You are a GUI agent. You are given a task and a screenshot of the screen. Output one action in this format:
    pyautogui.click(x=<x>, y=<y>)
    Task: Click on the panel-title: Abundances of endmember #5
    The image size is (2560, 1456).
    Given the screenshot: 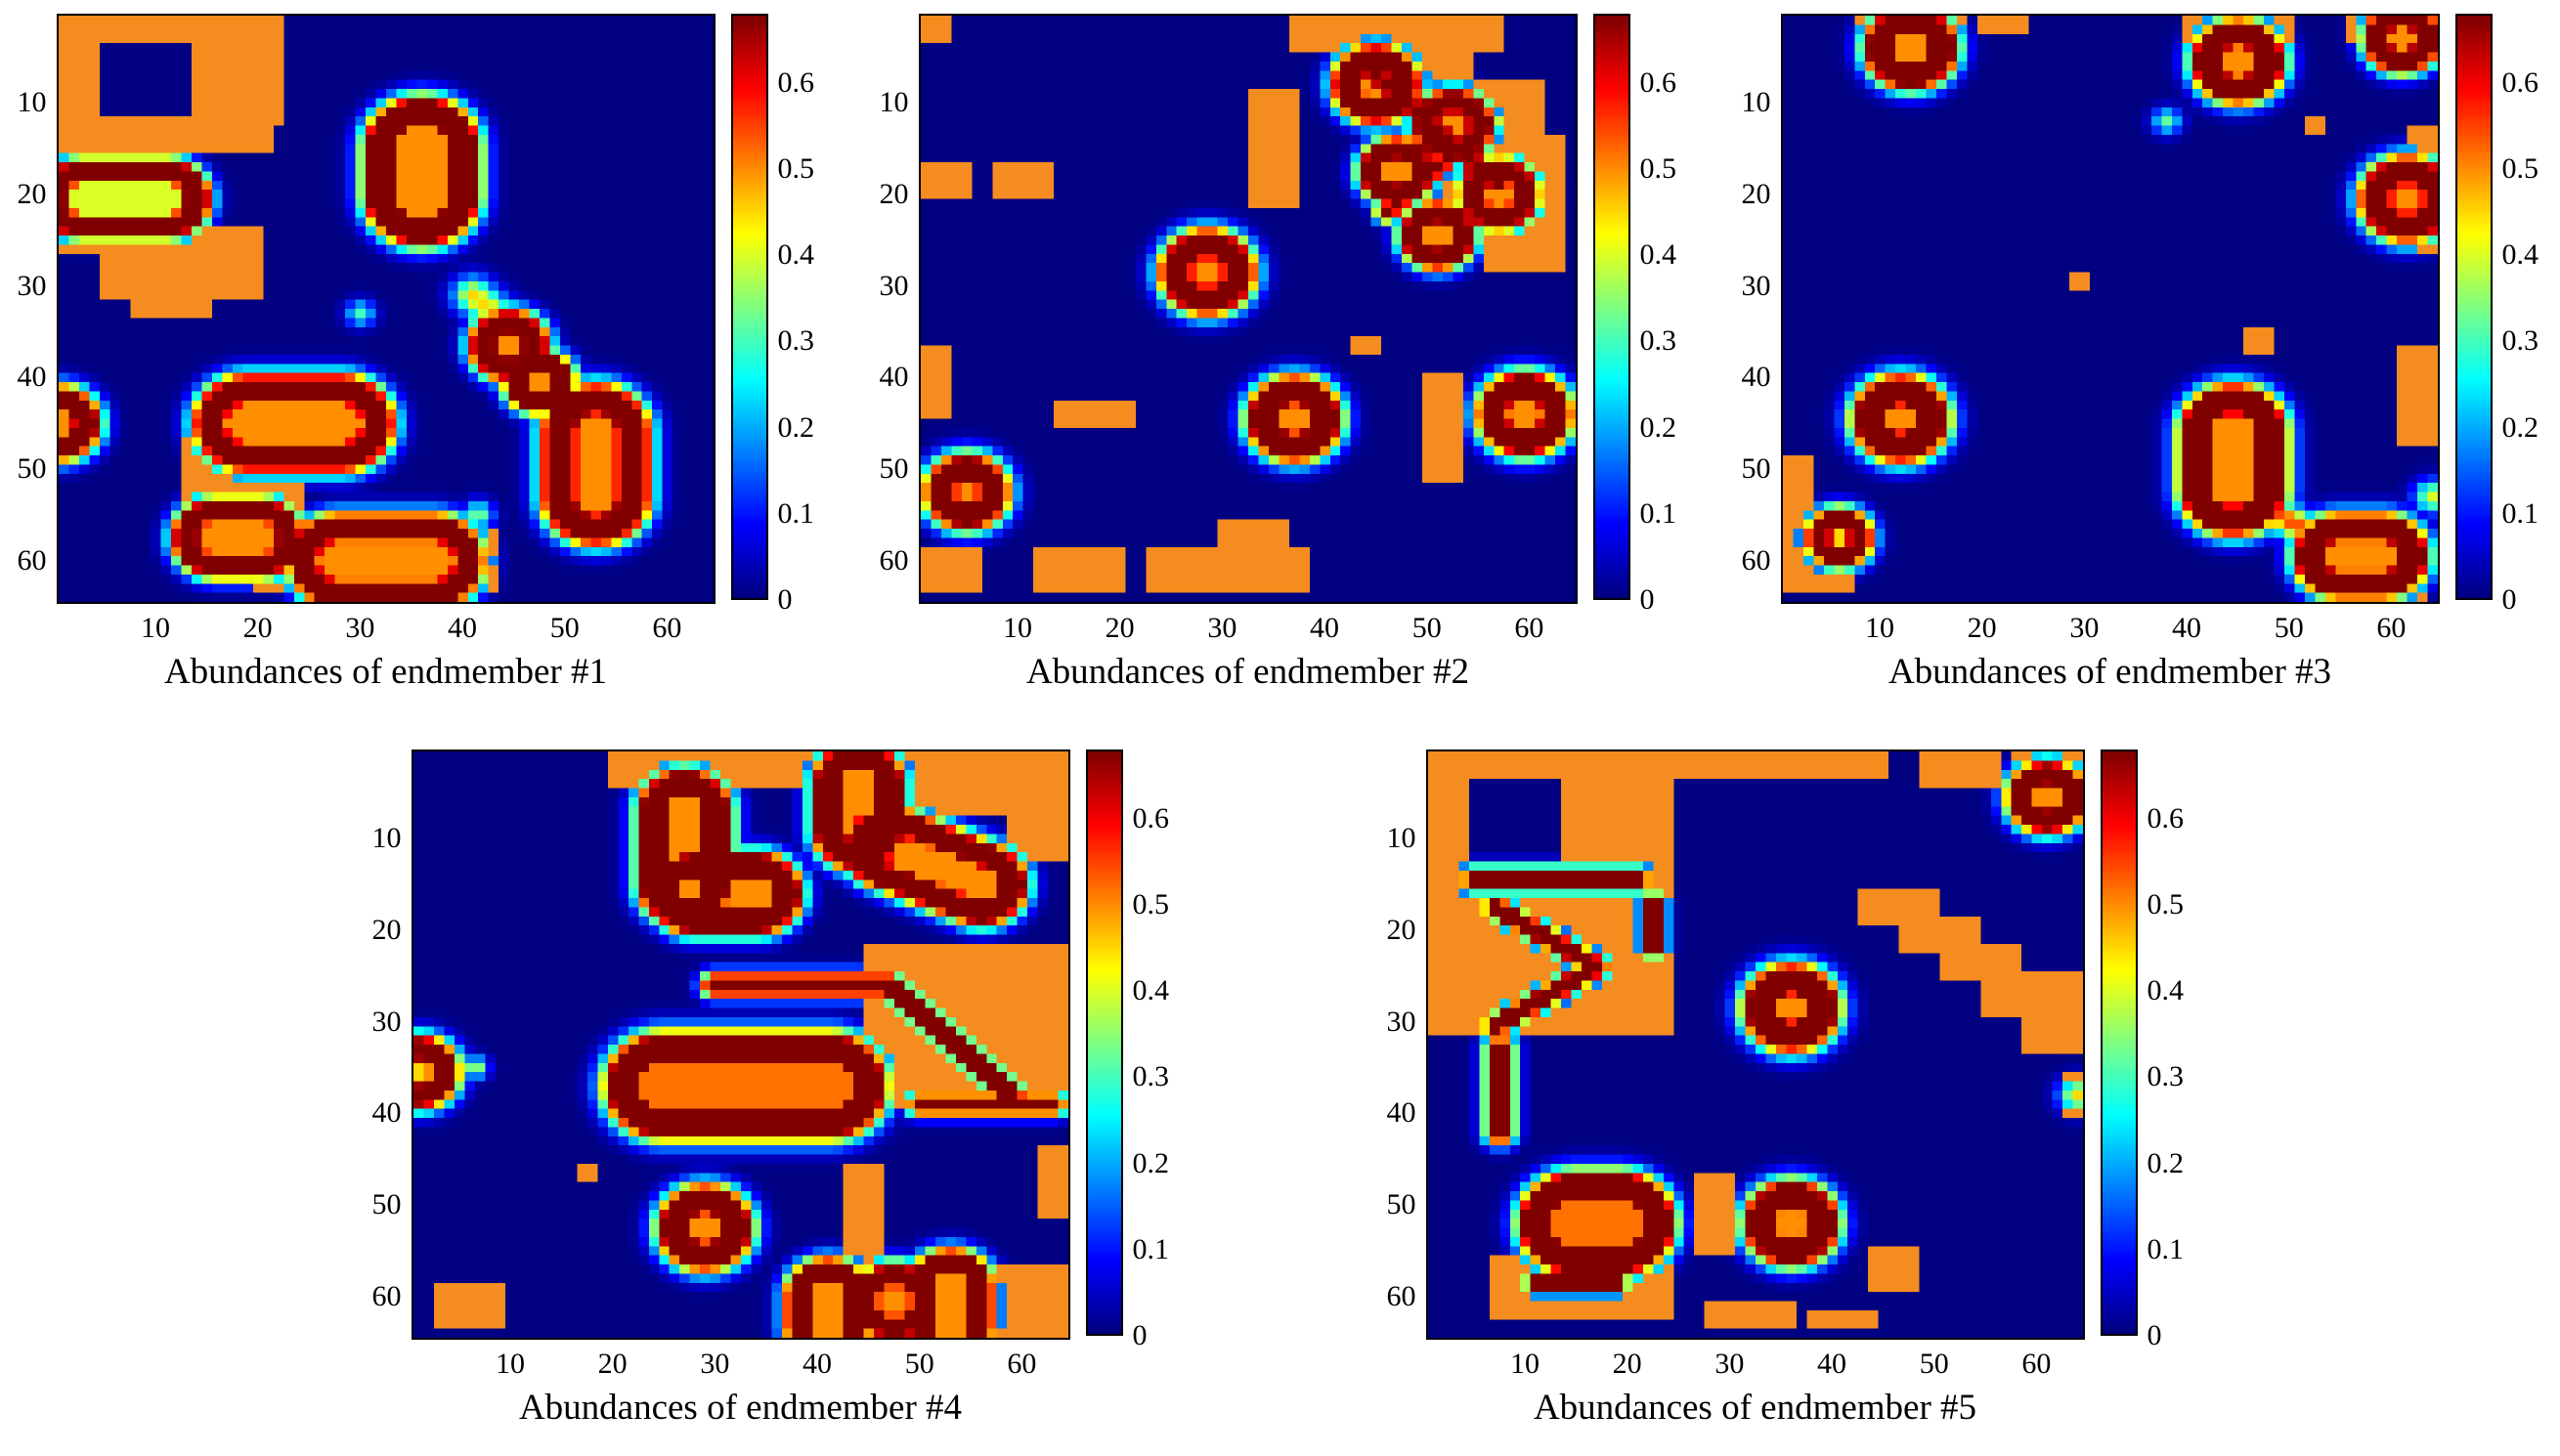 What is the action you would take?
    pyautogui.click(x=1755, y=1408)
    